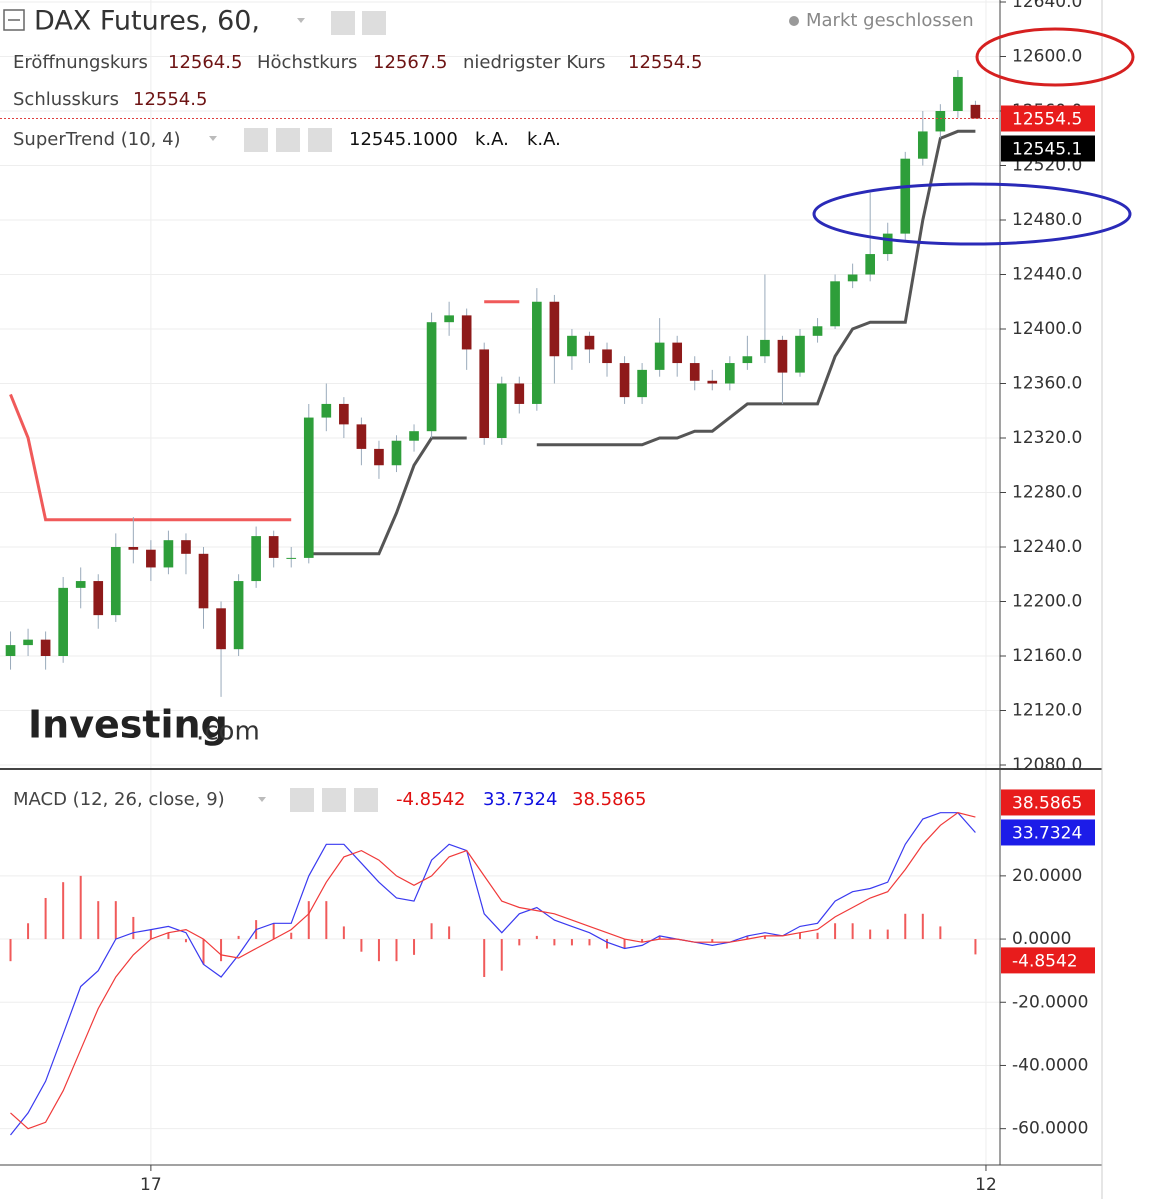 Image resolution: width=1168 pixels, height=1199 pixels. What do you see at coordinates (1047, 329) in the screenshot?
I see `y-tick-label: 12400.0` at bounding box center [1047, 329].